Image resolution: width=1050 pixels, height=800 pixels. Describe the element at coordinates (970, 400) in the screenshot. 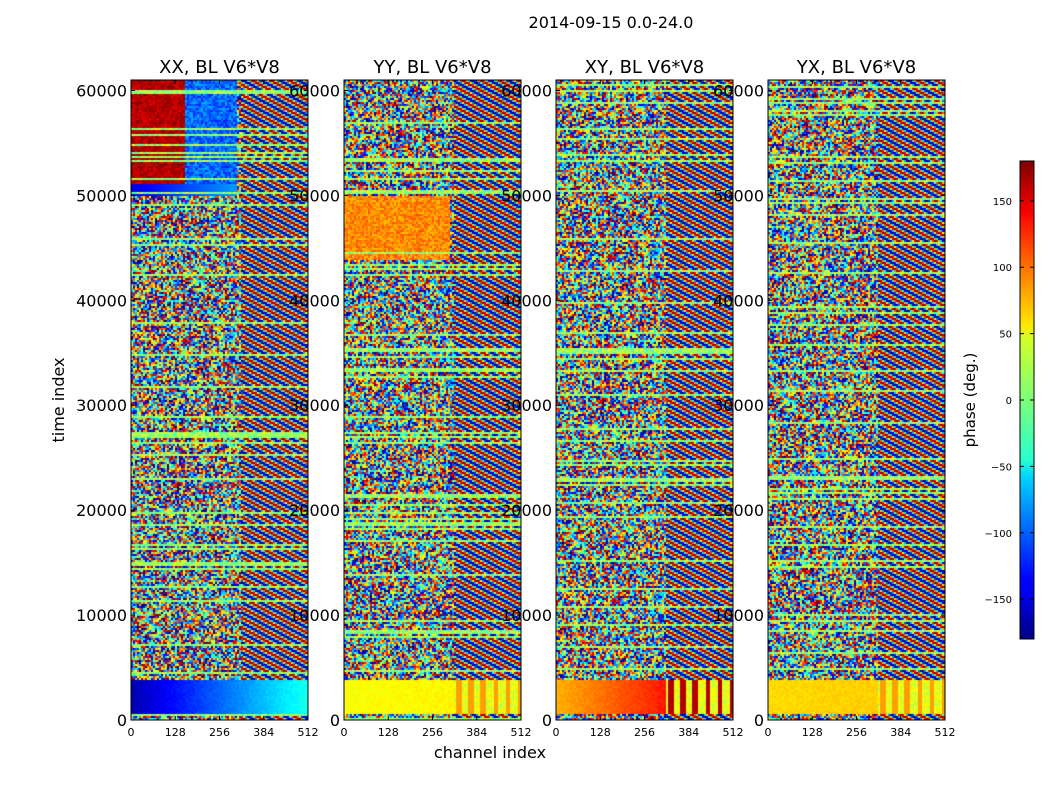

I see `colorbar-label: phase (deg.)` at that location.